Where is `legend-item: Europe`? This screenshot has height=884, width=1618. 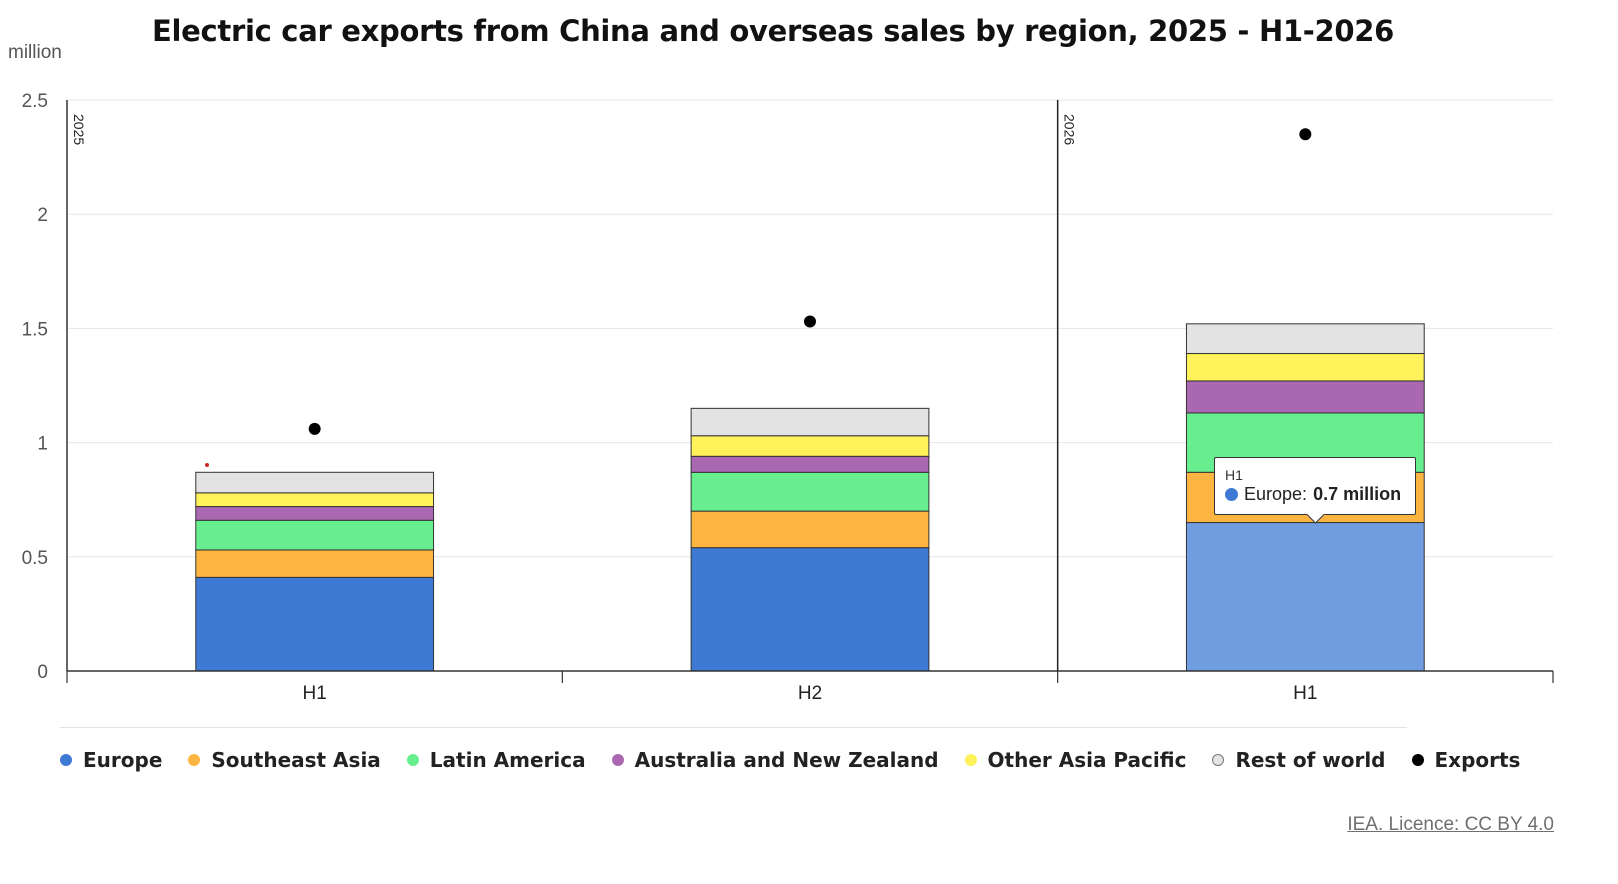 legend-item: Europe is located at coordinates (111, 760).